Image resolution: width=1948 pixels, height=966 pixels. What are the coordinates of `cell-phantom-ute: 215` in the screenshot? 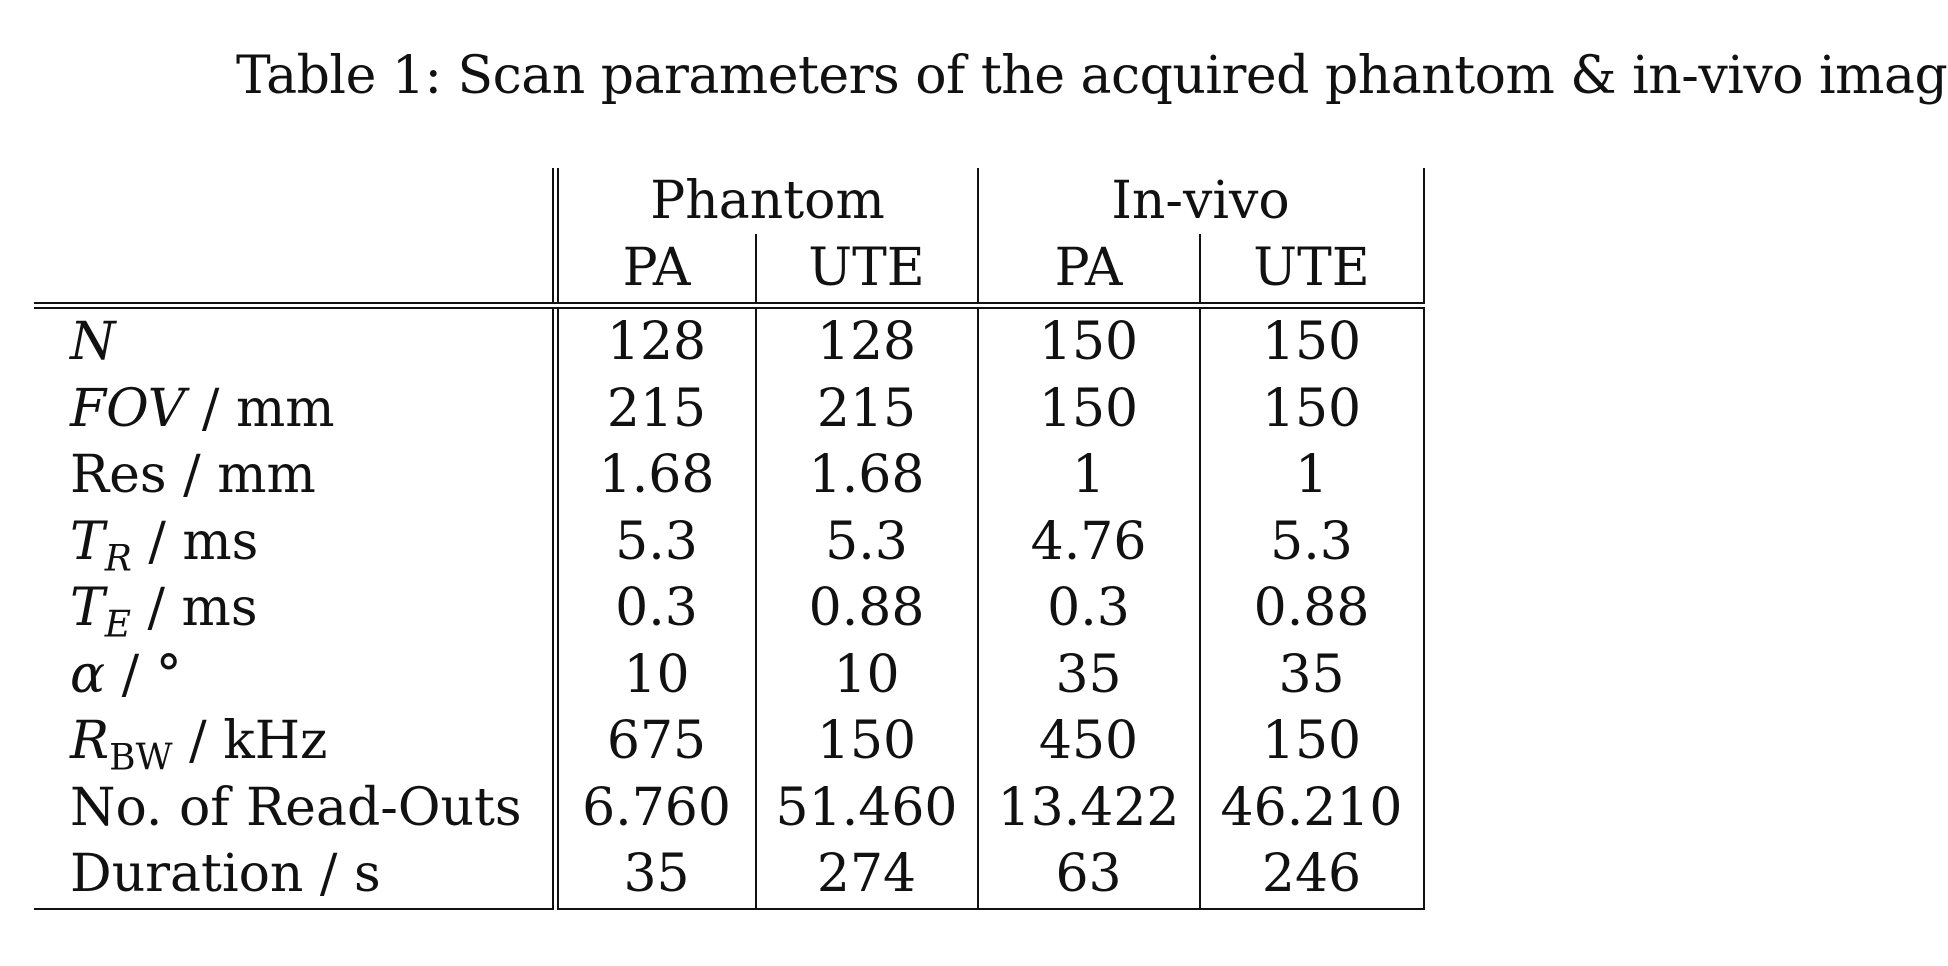 It's located at (866, 408).